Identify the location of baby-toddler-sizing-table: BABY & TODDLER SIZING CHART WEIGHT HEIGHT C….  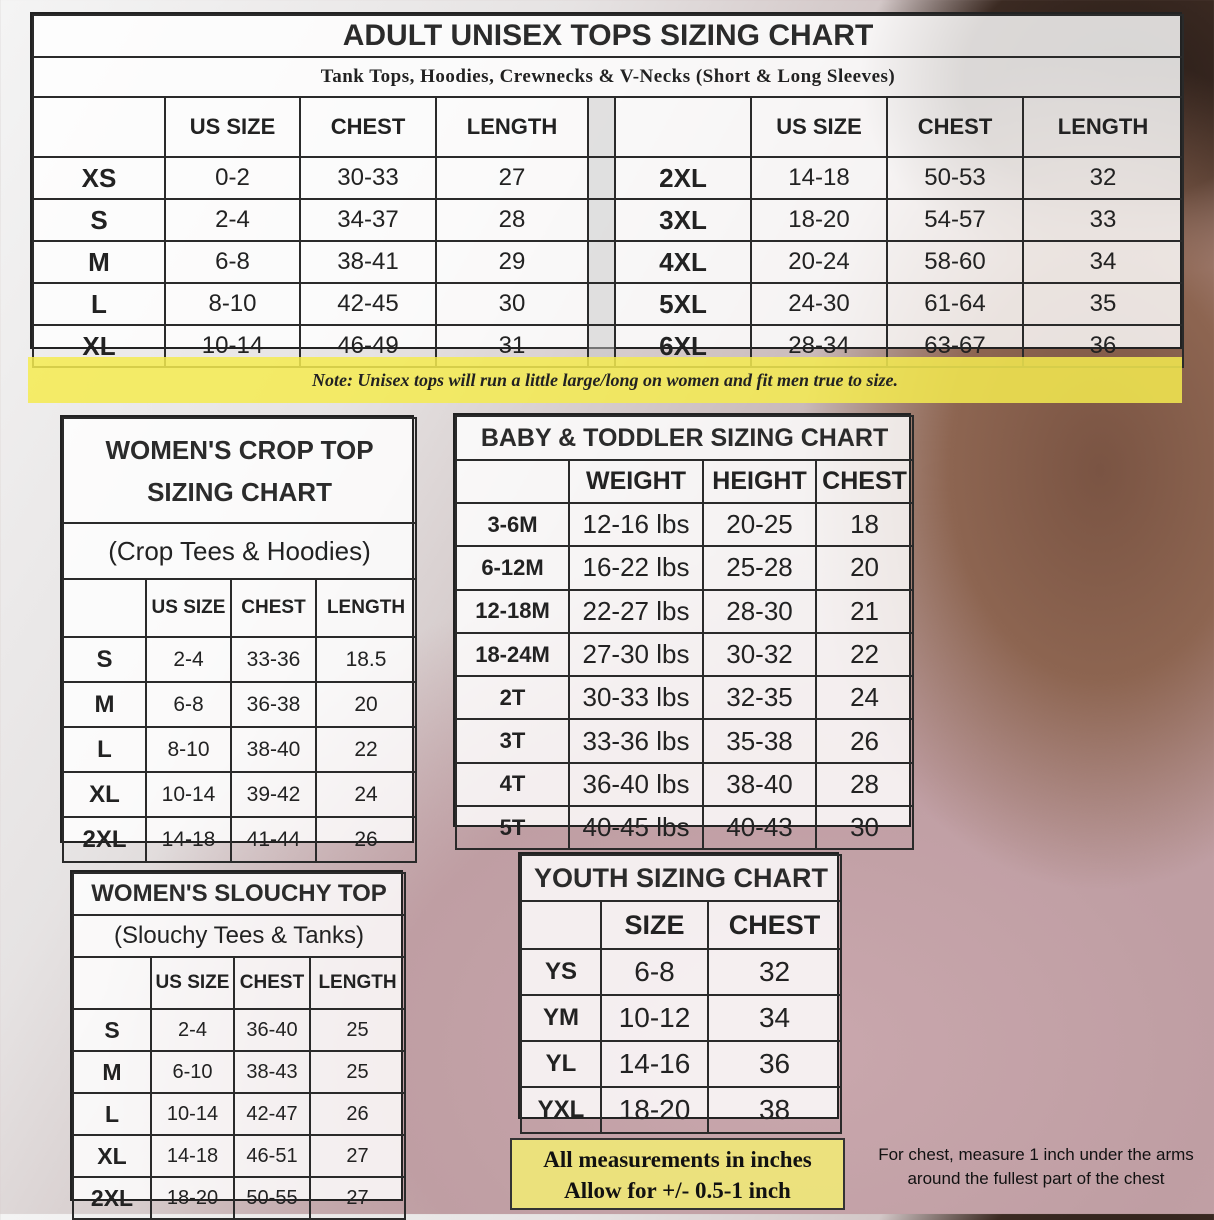
(684, 632).